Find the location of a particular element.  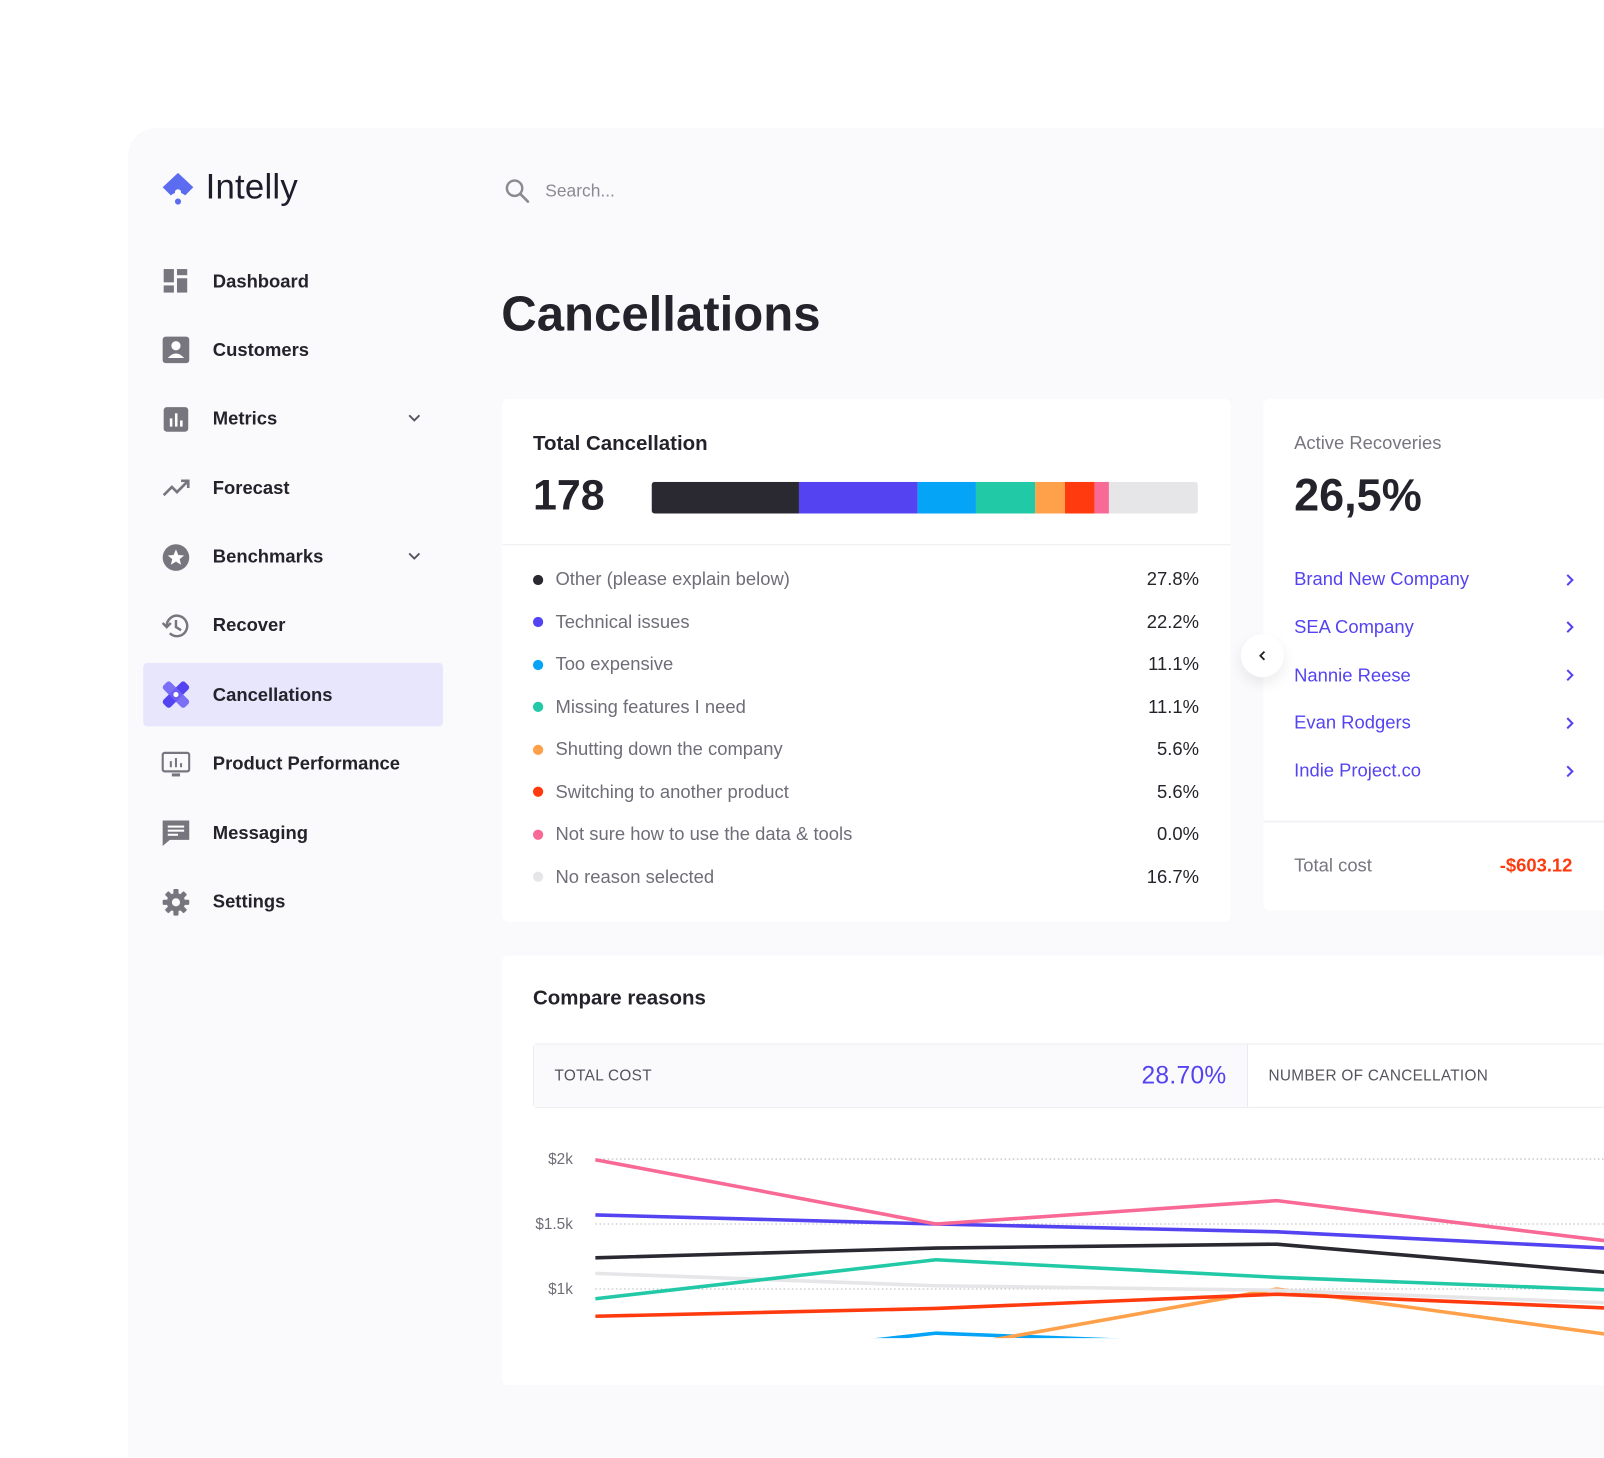

reason-label: Shutting down the company is located at coordinates (669, 749).